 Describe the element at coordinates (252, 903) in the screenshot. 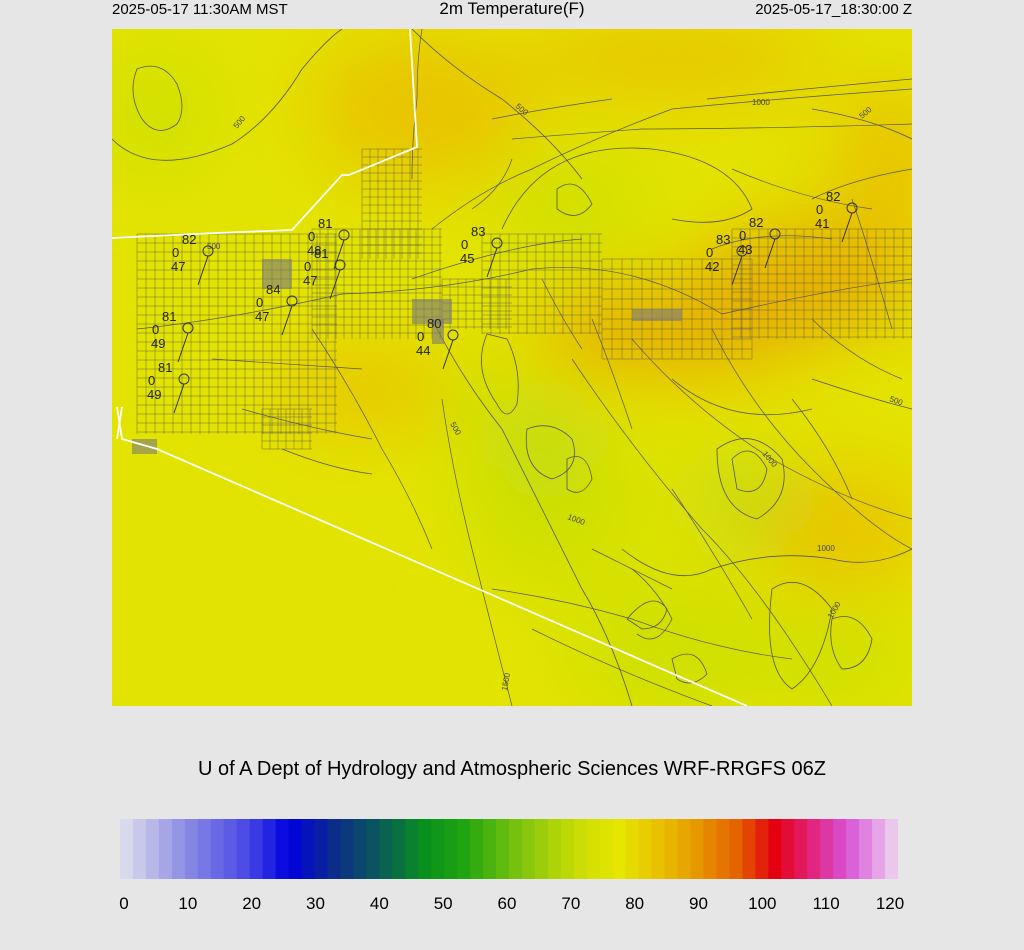

I see `colorbar-tick-label: 20` at that location.